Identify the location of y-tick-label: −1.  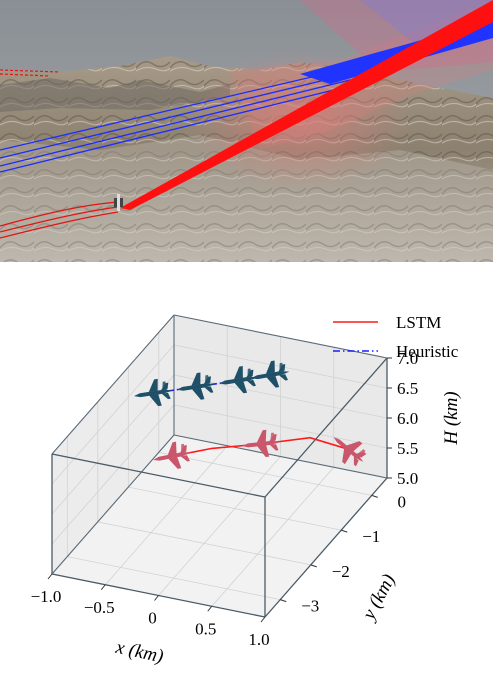
(371, 536).